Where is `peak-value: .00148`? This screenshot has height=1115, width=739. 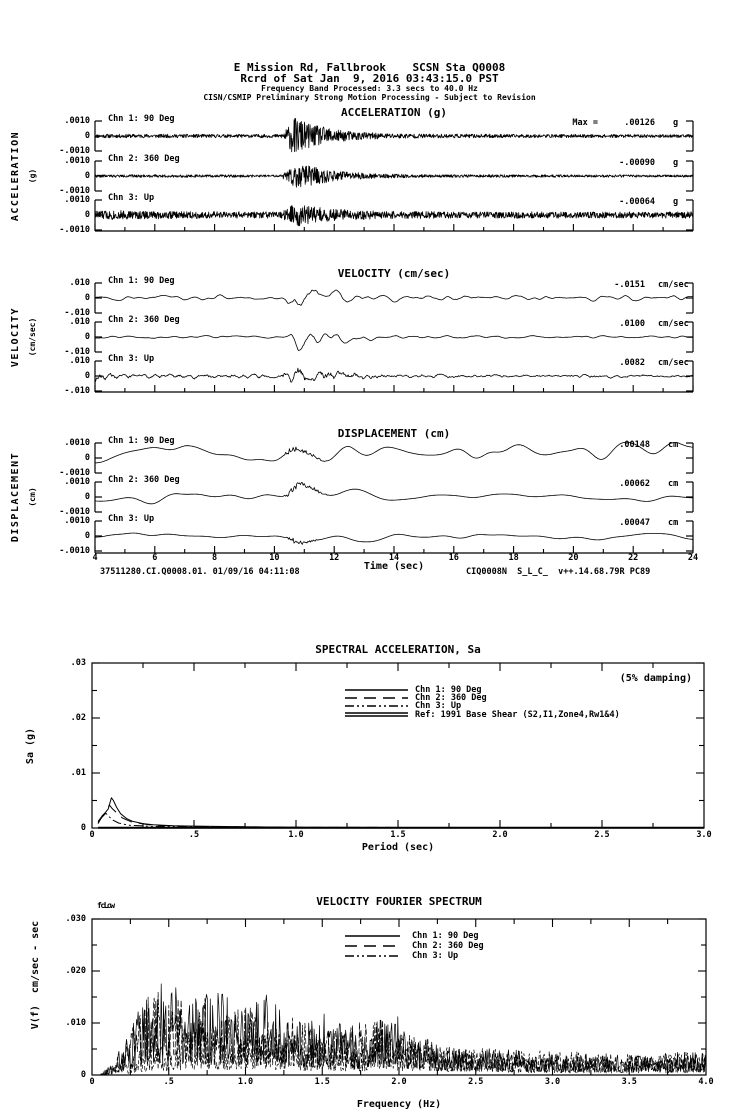 peak-value: .00148 is located at coordinates (634, 445).